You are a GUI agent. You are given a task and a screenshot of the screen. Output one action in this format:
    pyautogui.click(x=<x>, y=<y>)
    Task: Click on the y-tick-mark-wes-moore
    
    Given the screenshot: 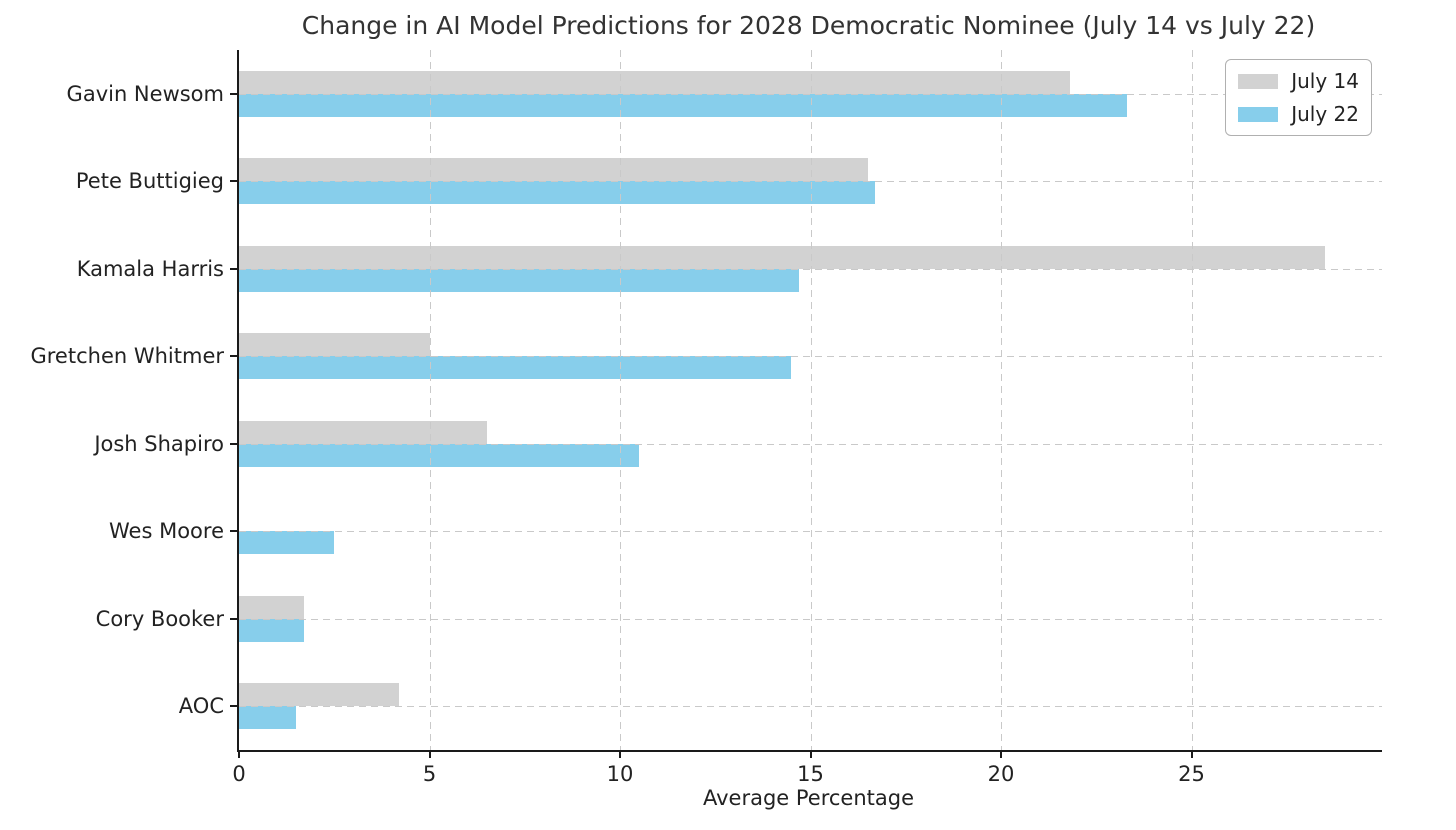 What is the action you would take?
    pyautogui.click(x=234, y=531)
    